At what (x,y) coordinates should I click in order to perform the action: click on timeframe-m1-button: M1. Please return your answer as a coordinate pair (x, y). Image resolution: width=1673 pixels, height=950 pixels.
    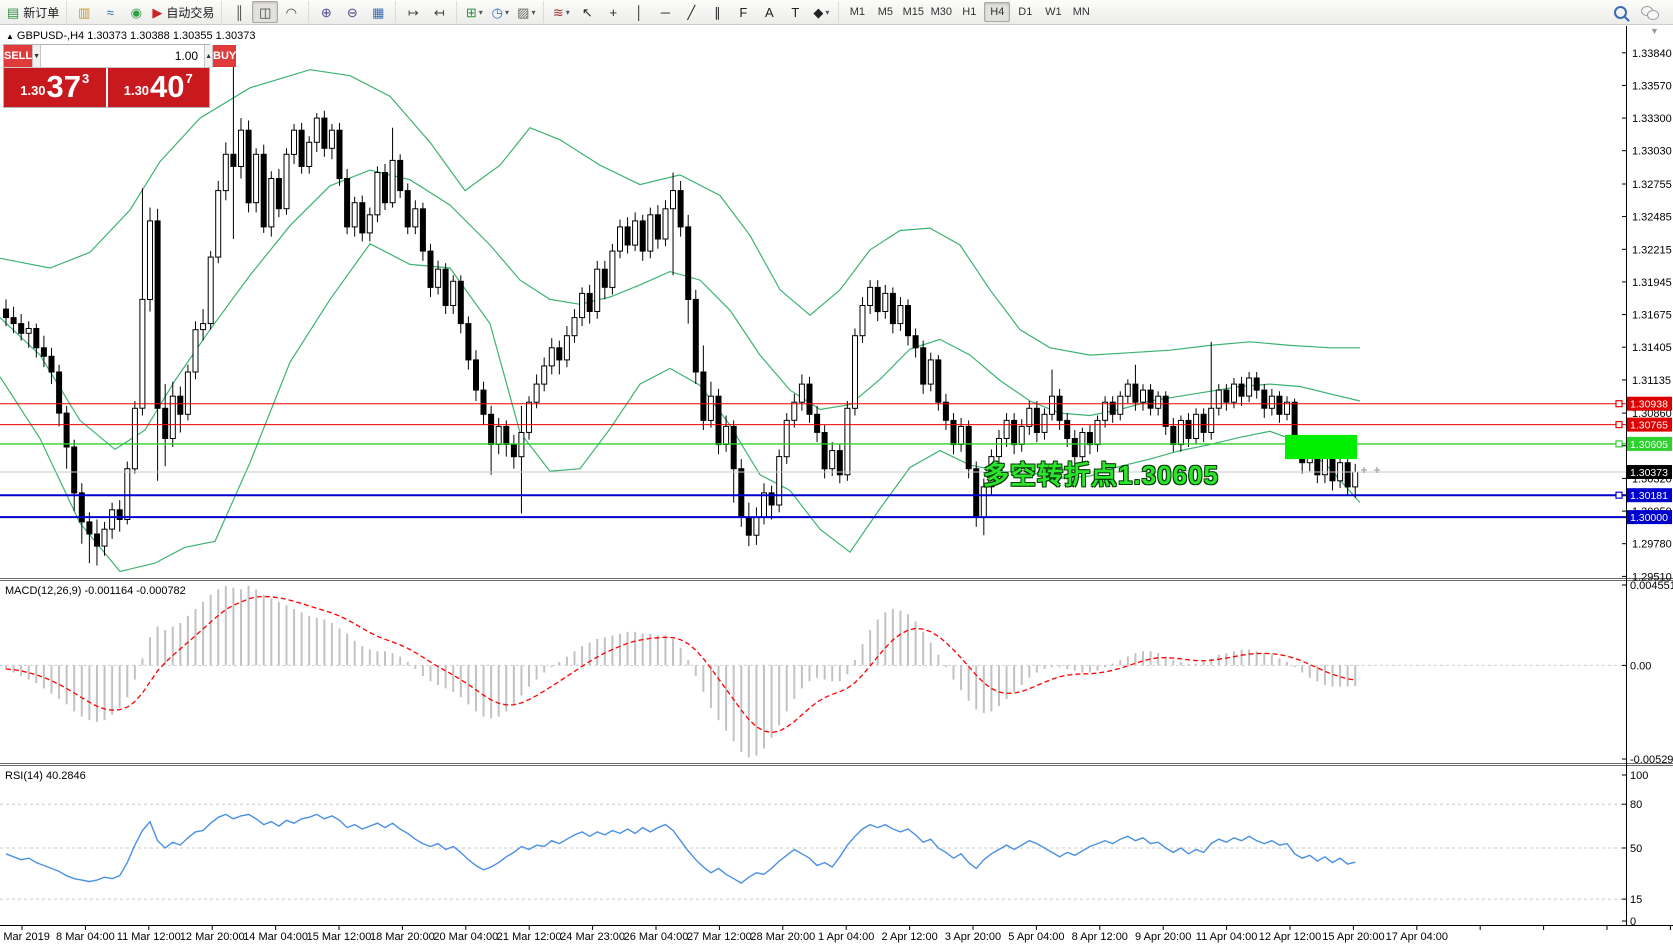
    Looking at the image, I should click on (857, 12).